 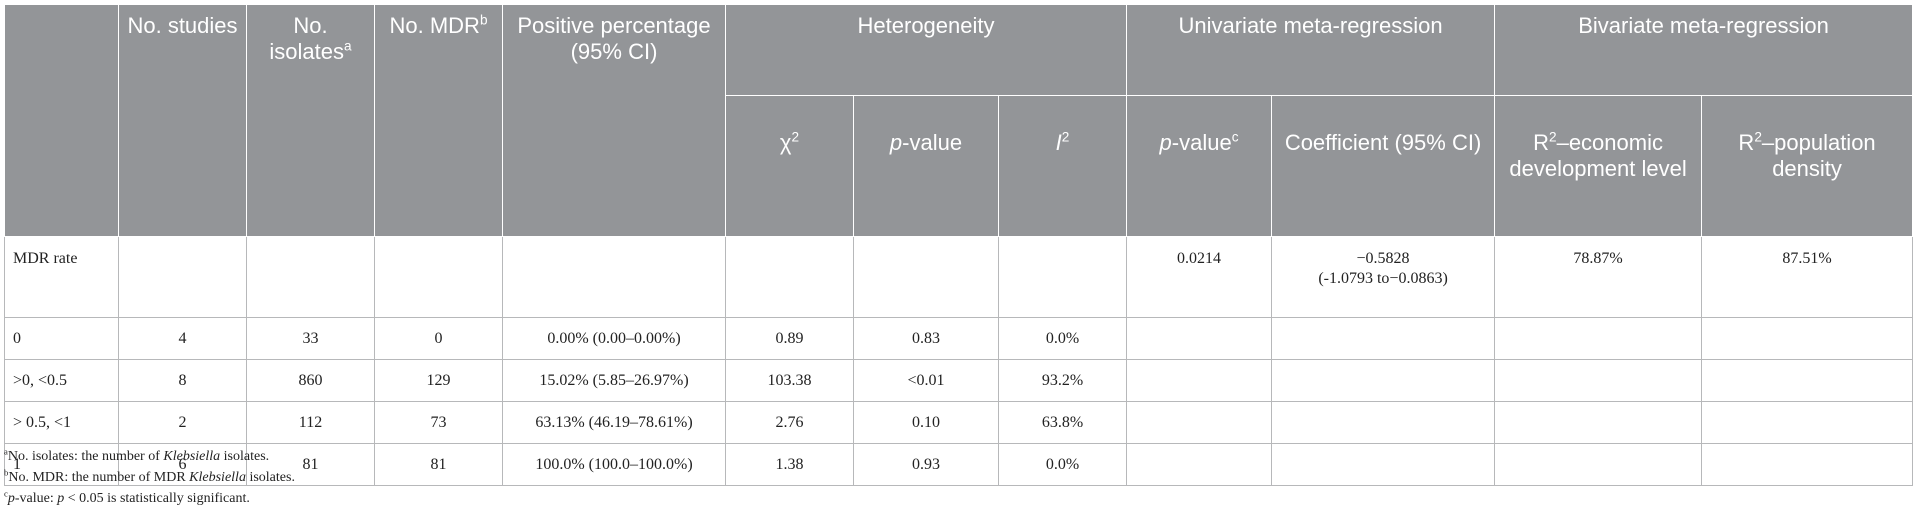 I want to click on cell-studies: 8, so click(x=182, y=380).